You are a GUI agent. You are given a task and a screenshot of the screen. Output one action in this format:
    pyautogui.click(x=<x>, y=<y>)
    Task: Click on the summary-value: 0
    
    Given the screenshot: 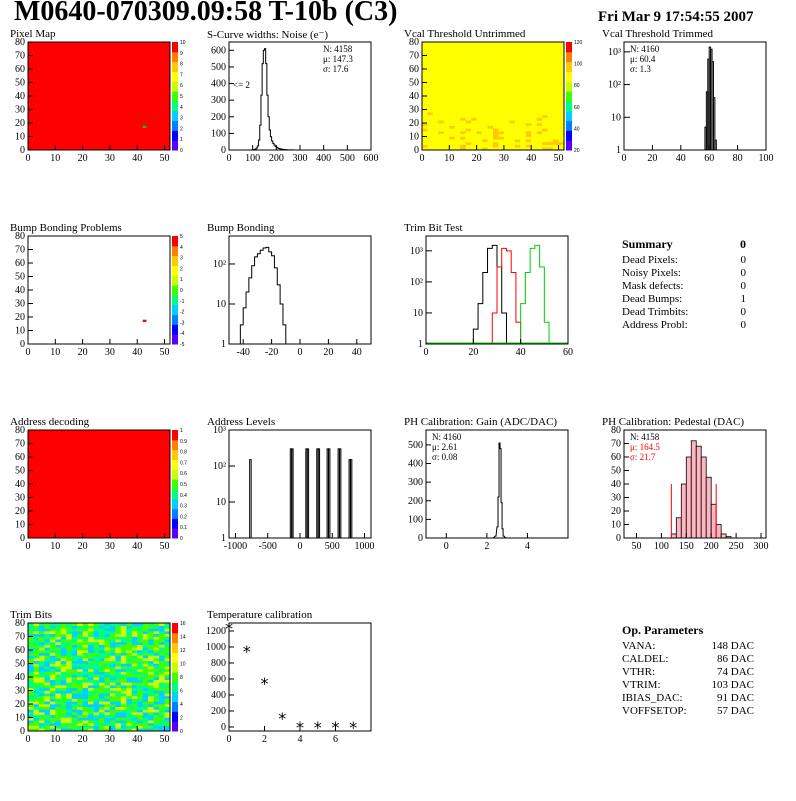 What is the action you would take?
    pyautogui.click(x=743, y=286)
    